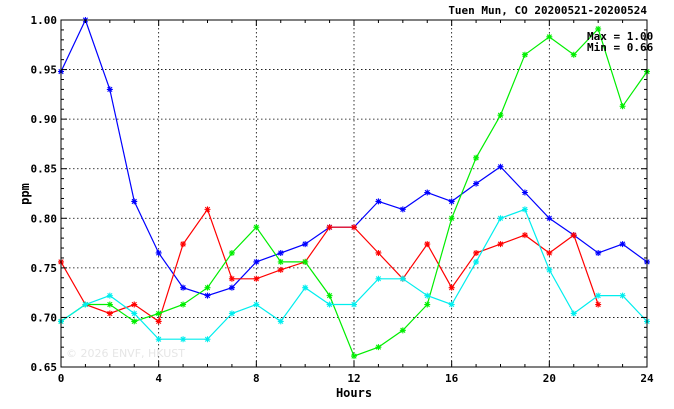 Image resolution: width=674 pixels, height=409 pixels. What do you see at coordinates (353, 378) in the screenshot?
I see `x-tick-label: 12` at bounding box center [353, 378].